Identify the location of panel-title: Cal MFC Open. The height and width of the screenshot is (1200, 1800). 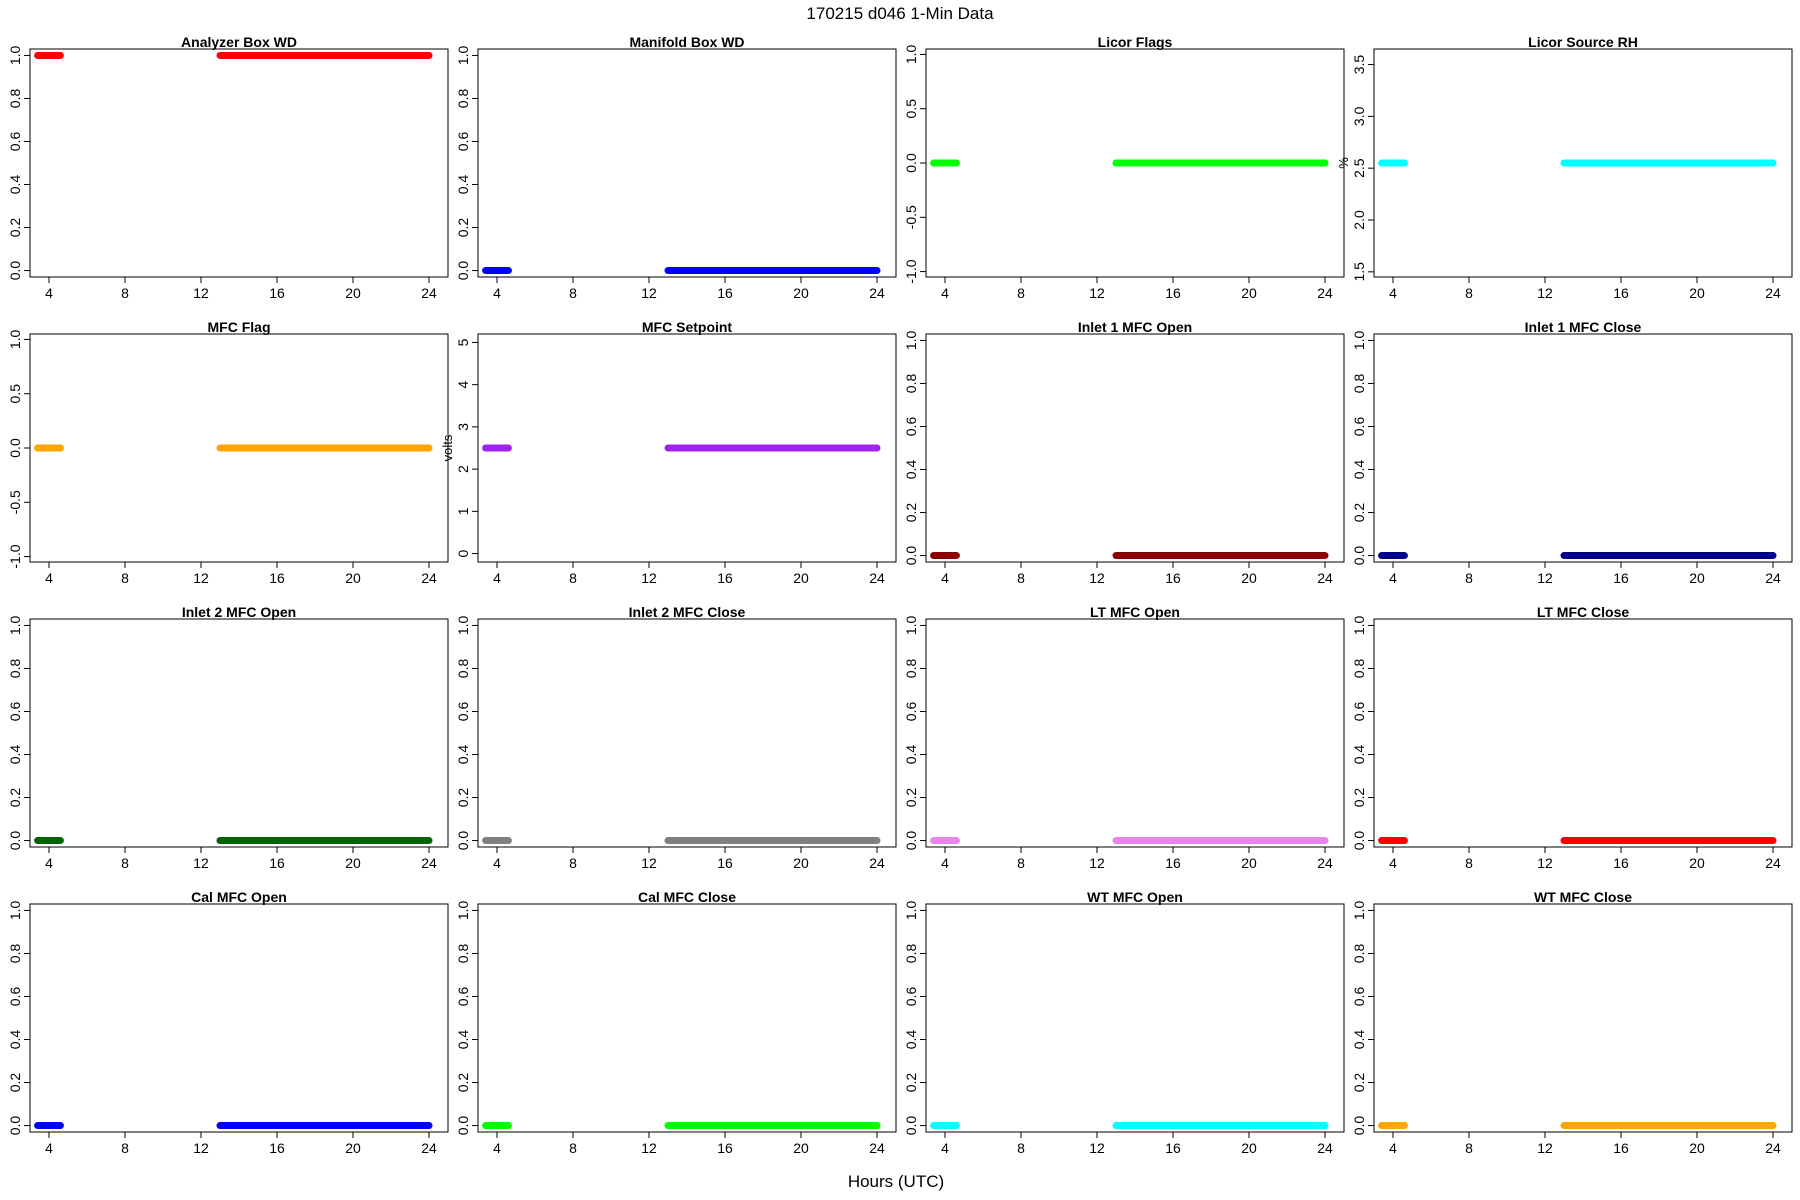
(239, 897).